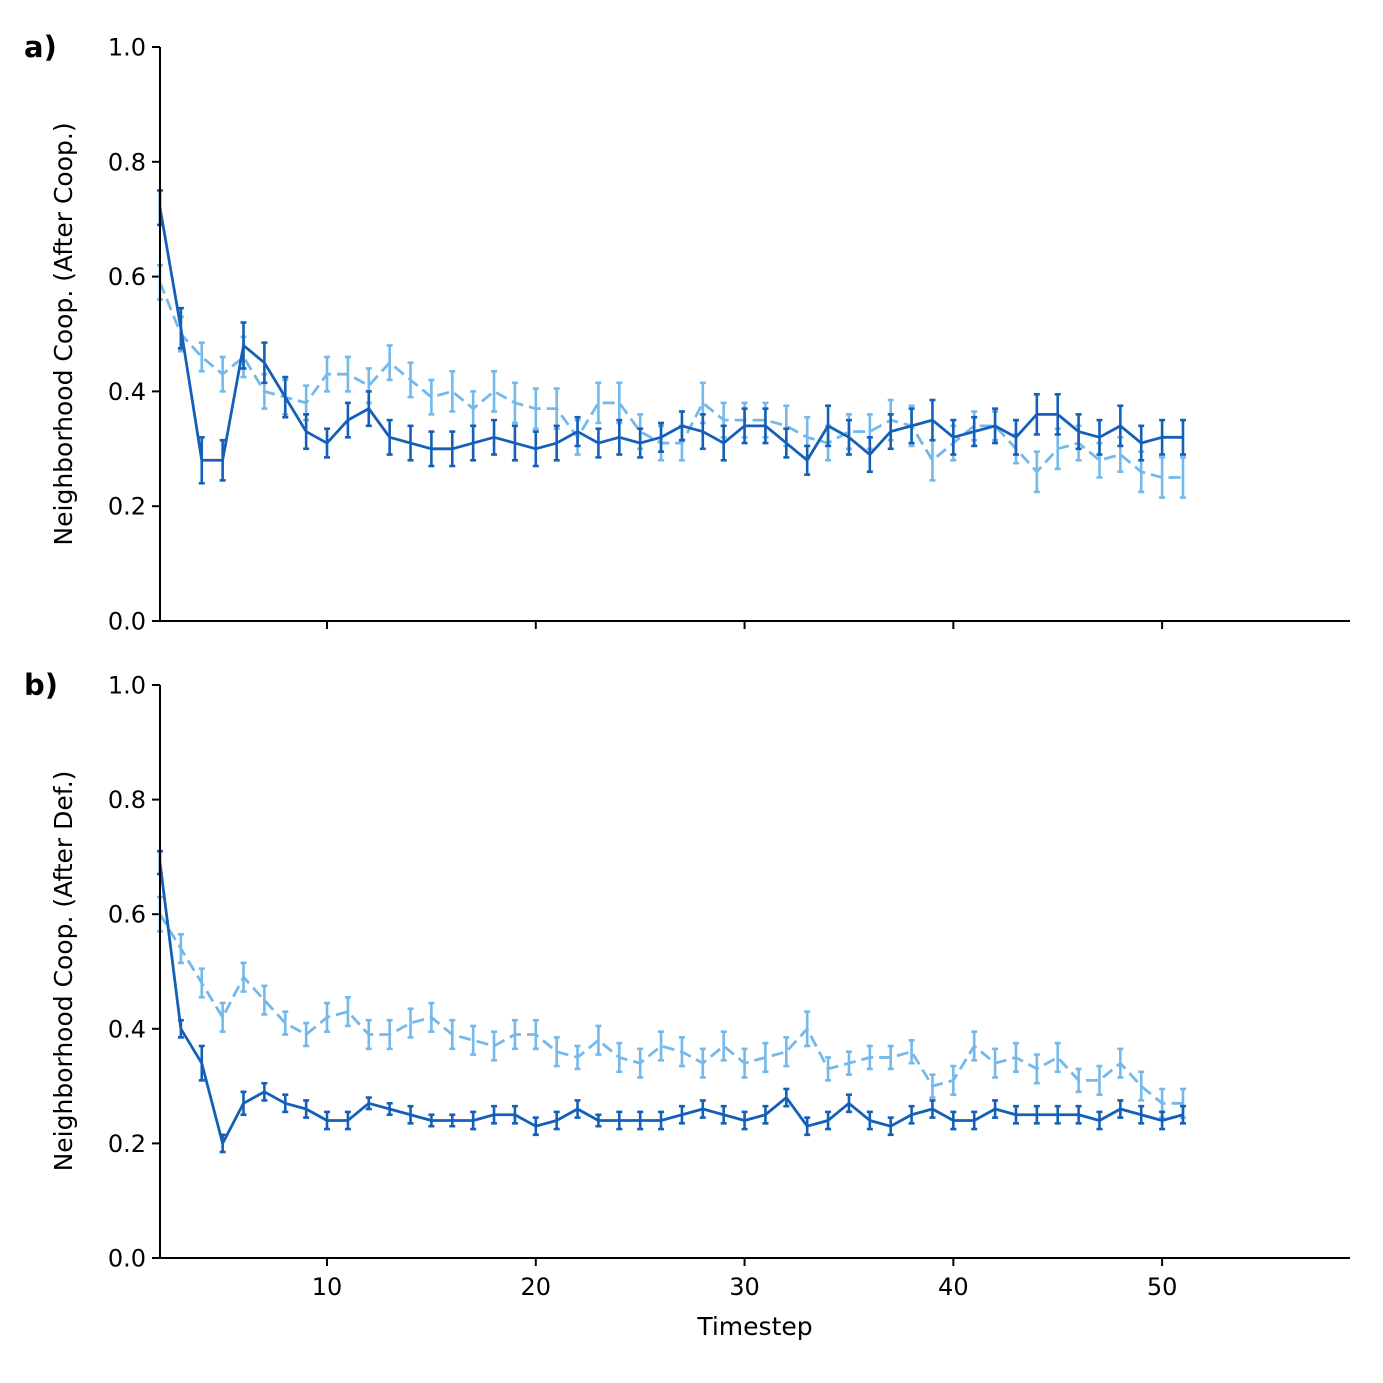 The image size is (1383, 1383). I want to click on y-tick-label-a: 0.8, so click(127, 162).